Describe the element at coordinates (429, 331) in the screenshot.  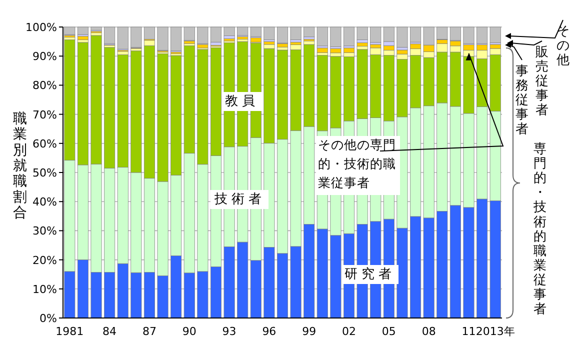
I see `x-tick-label: 08` at that location.